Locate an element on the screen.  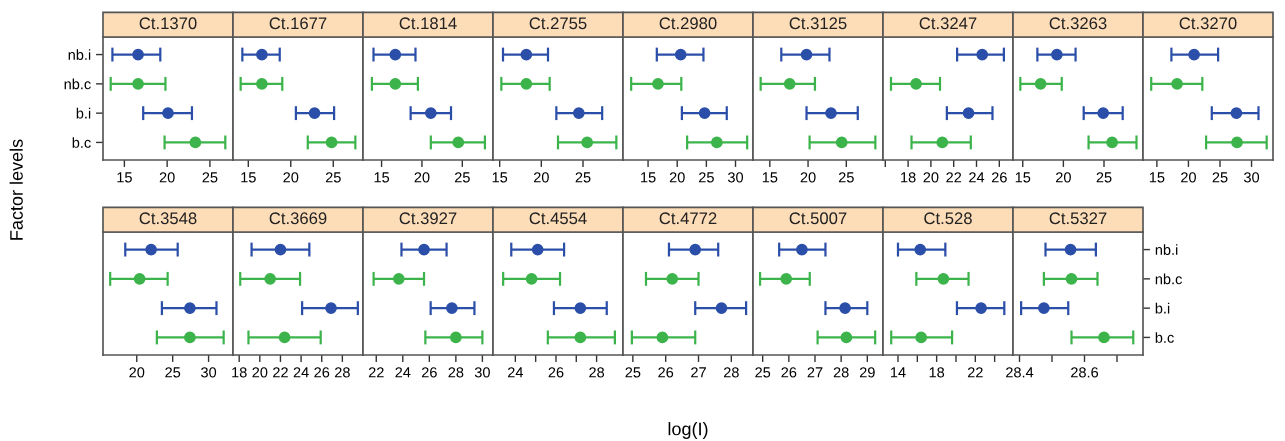
chart-title: Ct.3669 is located at coordinates (298, 218).